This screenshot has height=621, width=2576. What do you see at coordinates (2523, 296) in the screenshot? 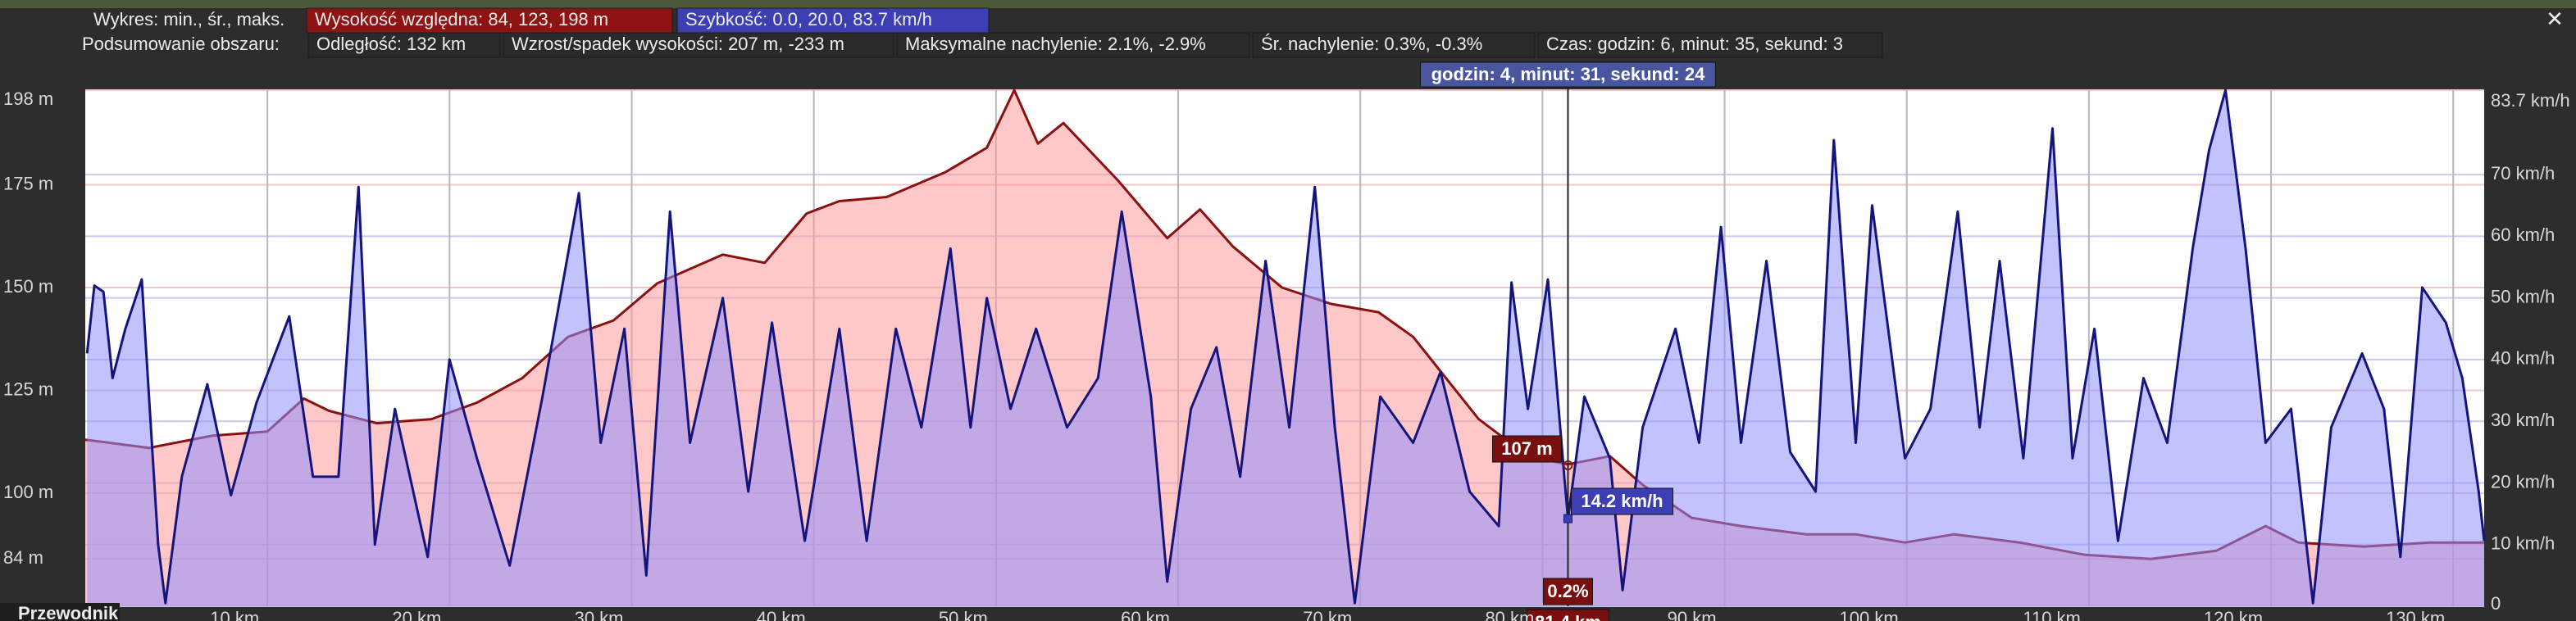
I see `y2-tick-label: 50 km/h` at bounding box center [2523, 296].